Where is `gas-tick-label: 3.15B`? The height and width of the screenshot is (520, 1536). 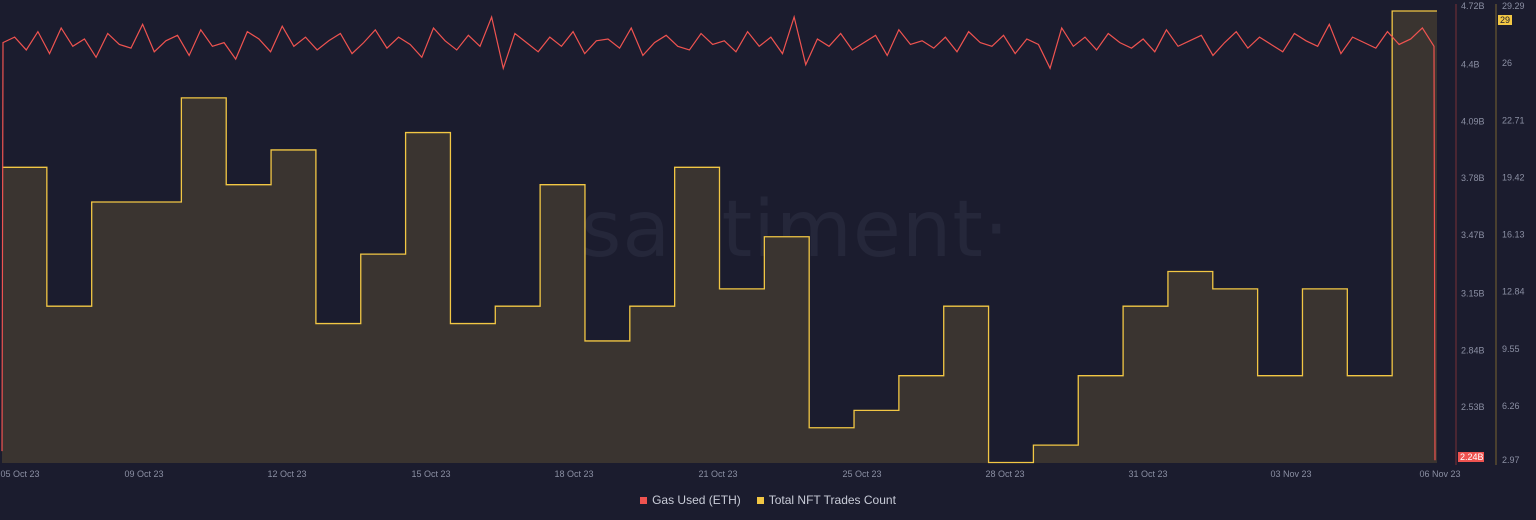 gas-tick-label: 3.15B is located at coordinates (1473, 294).